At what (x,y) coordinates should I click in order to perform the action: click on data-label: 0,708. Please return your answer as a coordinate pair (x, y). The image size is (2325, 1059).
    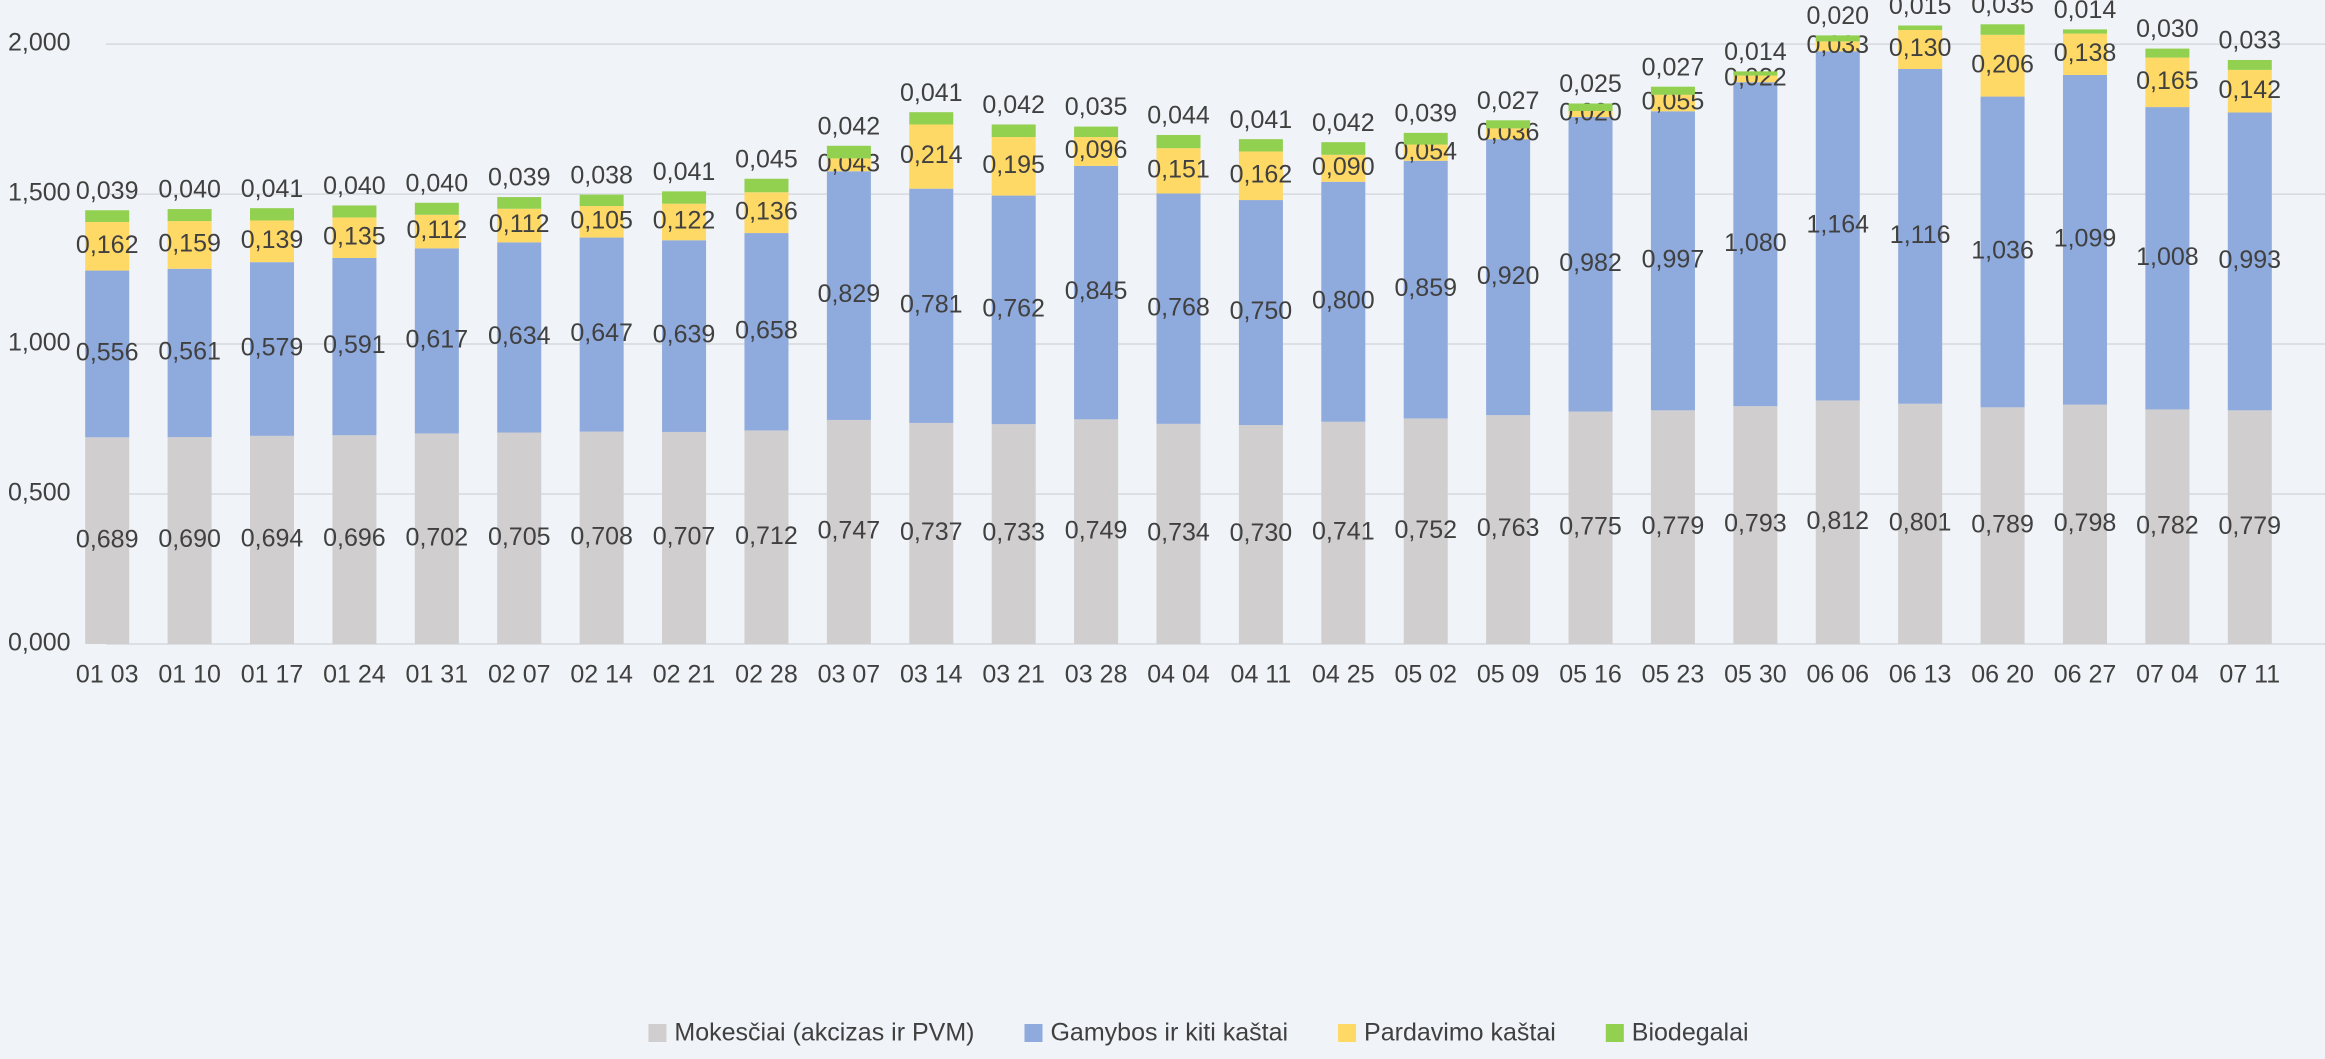
    Looking at the image, I should click on (601, 536).